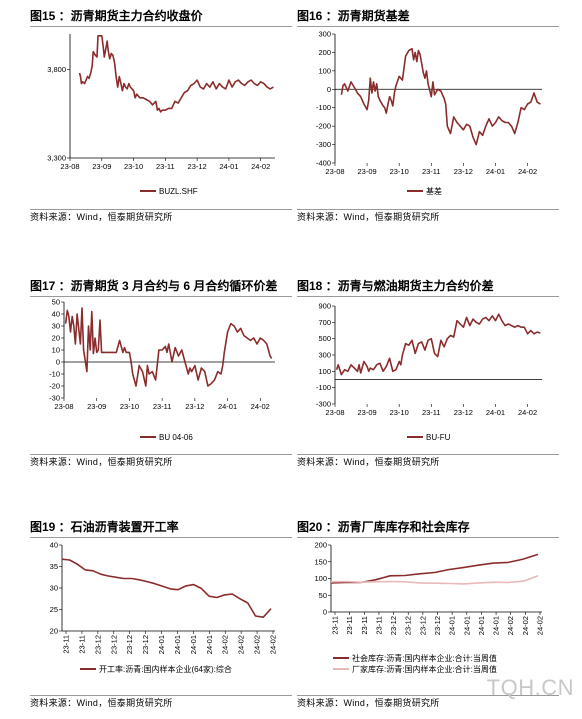 This screenshot has width=582, height=719. What do you see at coordinates (353, 16) in the screenshot?
I see `chart-title: 图16 ：沥青期货基差` at bounding box center [353, 16].